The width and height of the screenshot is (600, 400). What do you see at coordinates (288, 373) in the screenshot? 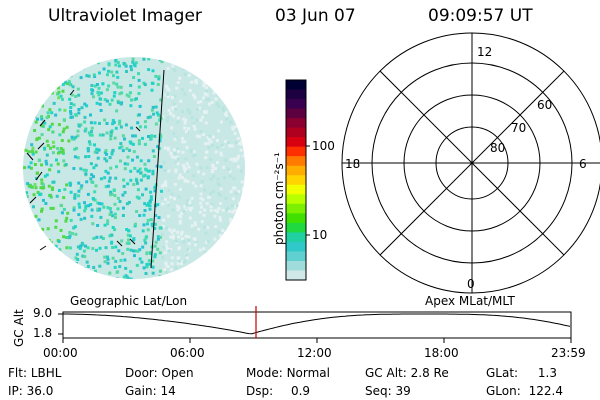
I see `info-mode: Mode: Normal` at bounding box center [288, 373].